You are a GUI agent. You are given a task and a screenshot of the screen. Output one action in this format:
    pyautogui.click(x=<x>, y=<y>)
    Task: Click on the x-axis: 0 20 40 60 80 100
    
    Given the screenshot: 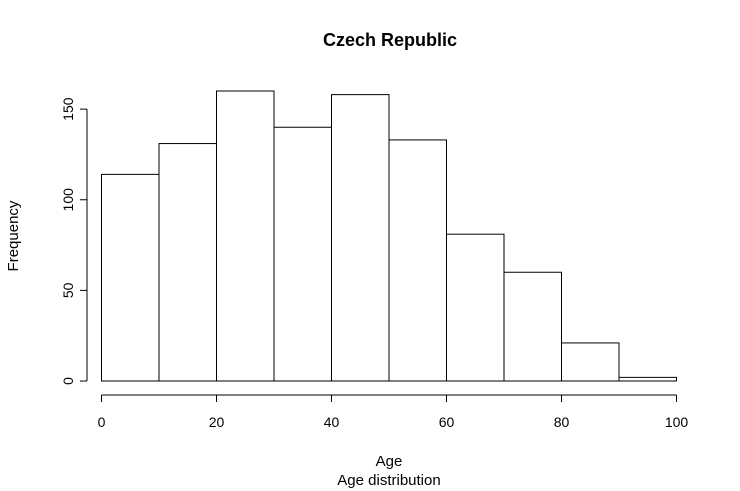 What is the action you would take?
    pyautogui.click(x=393, y=412)
    